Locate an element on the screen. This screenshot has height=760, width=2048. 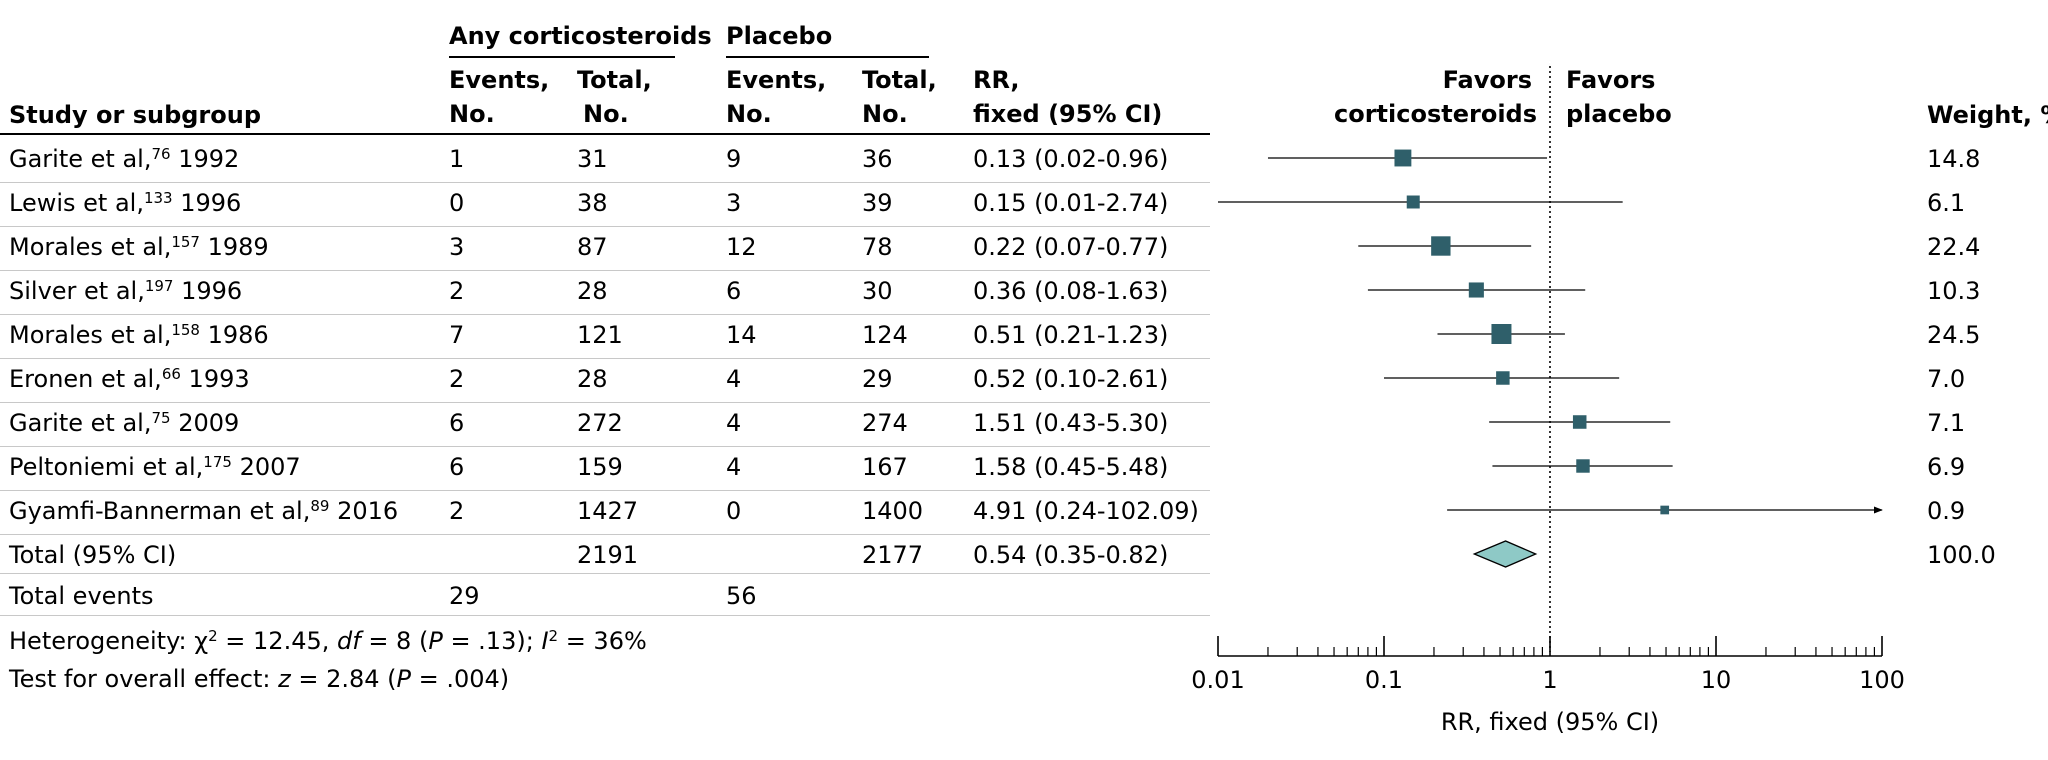
x-tick-label: 0.01 is located at coordinates (1217, 680).